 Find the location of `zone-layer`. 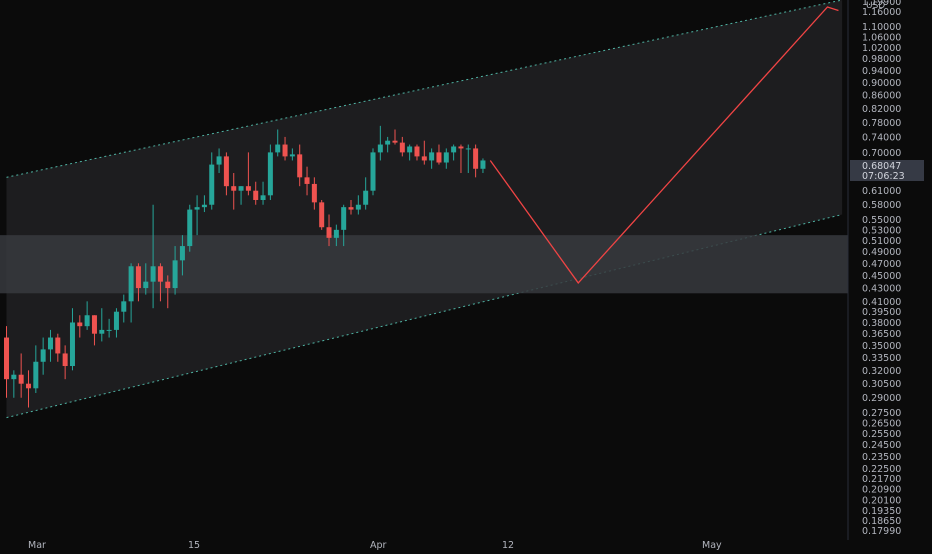

zone-layer is located at coordinates (424, 264).